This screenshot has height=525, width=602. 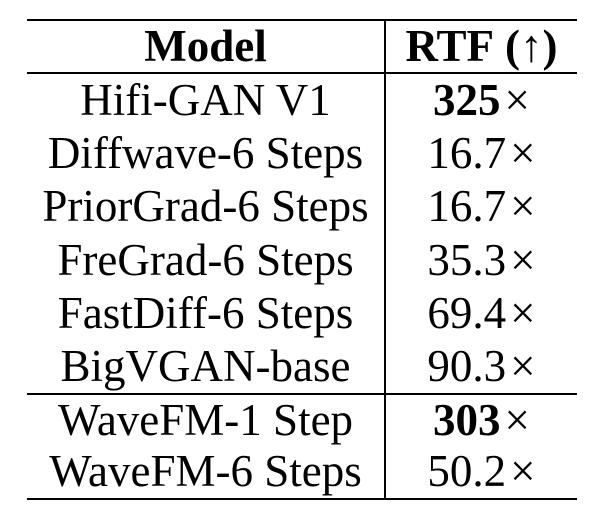 I want to click on table-row: WaveFM-6 Steps 50.2 ×, so click(x=302, y=472).